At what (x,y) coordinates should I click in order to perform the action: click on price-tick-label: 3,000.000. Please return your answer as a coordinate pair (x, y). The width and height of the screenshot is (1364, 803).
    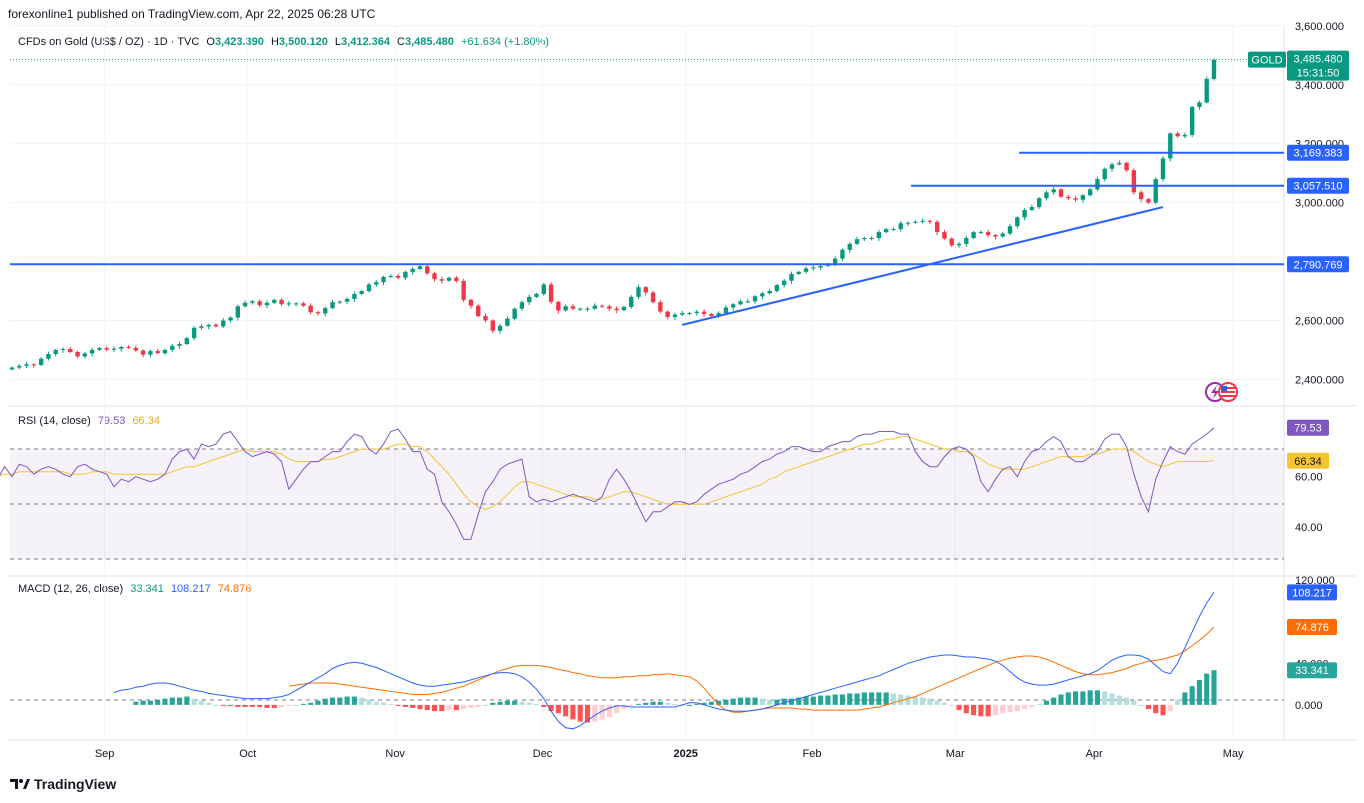
    Looking at the image, I should click on (1319, 204).